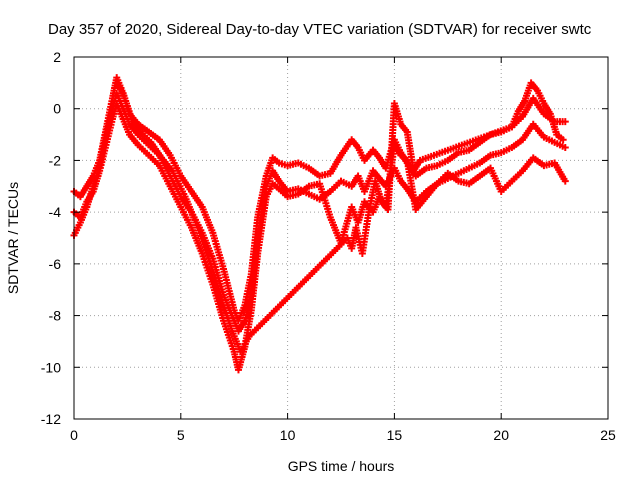  I want to click on x-tick-label: 25, so click(608, 435).